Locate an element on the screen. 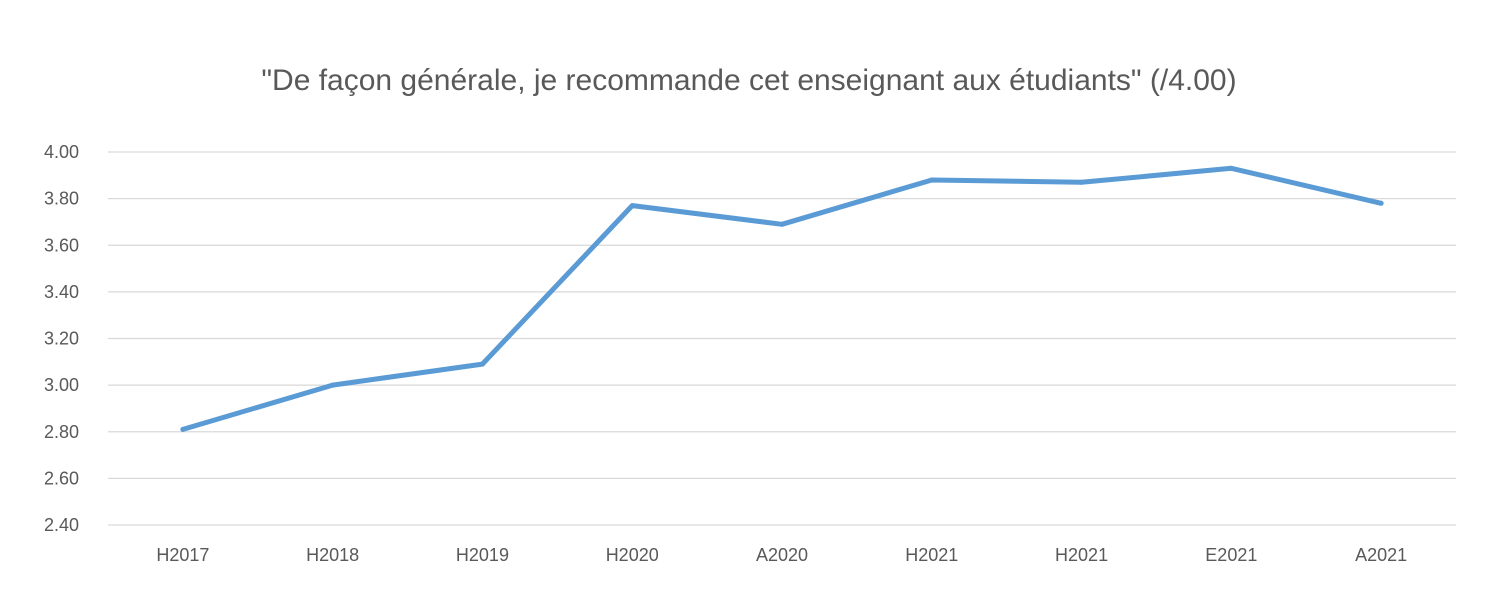 This screenshot has height=608, width=1498. y-tick-label: 4.00 is located at coordinates (61, 152).